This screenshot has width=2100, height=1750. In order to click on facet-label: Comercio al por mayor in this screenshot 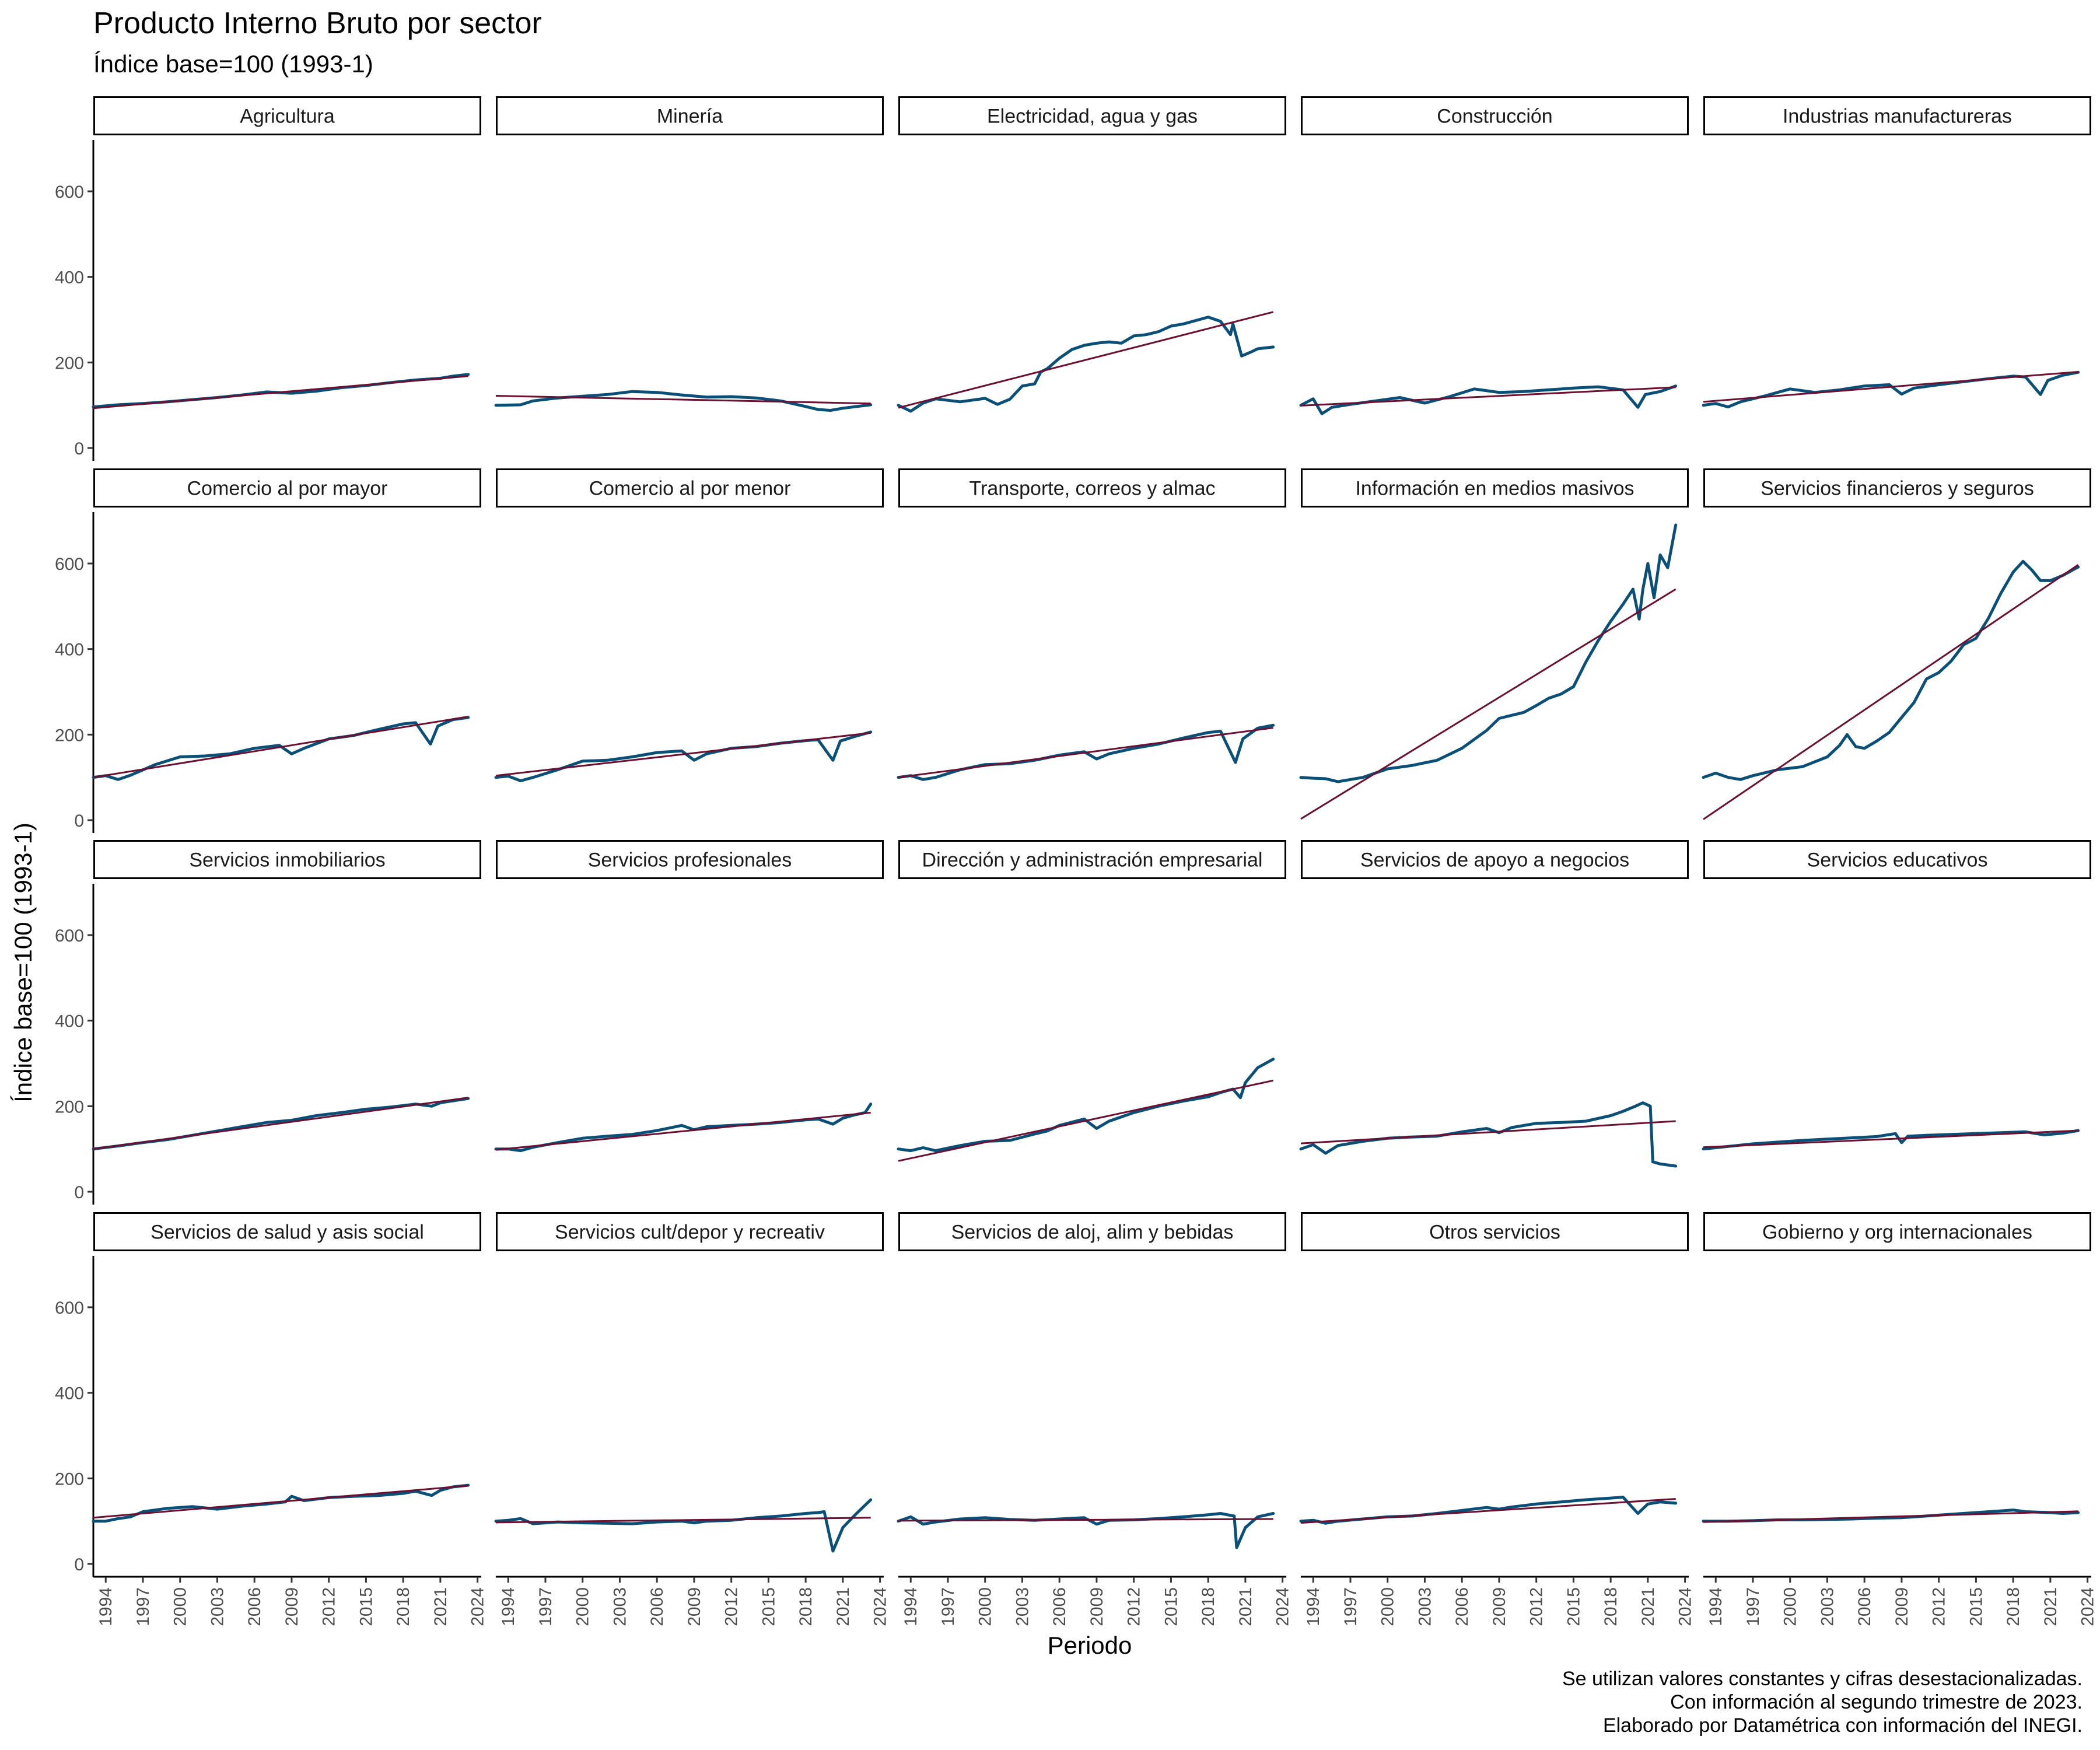, I will do `click(287, 489)`.